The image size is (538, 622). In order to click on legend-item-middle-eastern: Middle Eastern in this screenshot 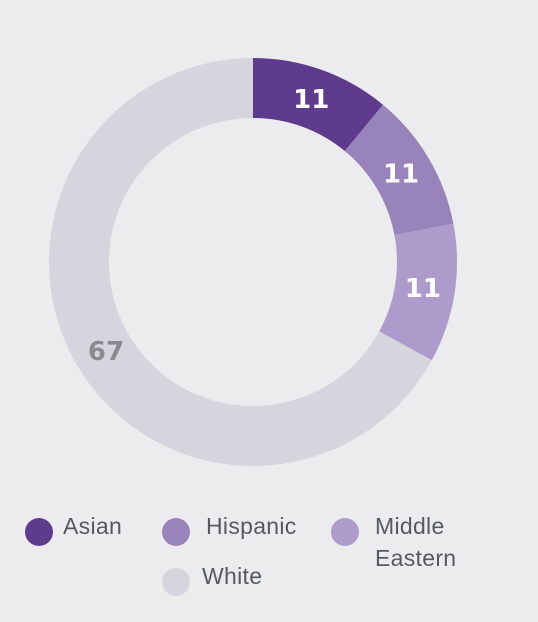, I will do `click(393, 542)`.